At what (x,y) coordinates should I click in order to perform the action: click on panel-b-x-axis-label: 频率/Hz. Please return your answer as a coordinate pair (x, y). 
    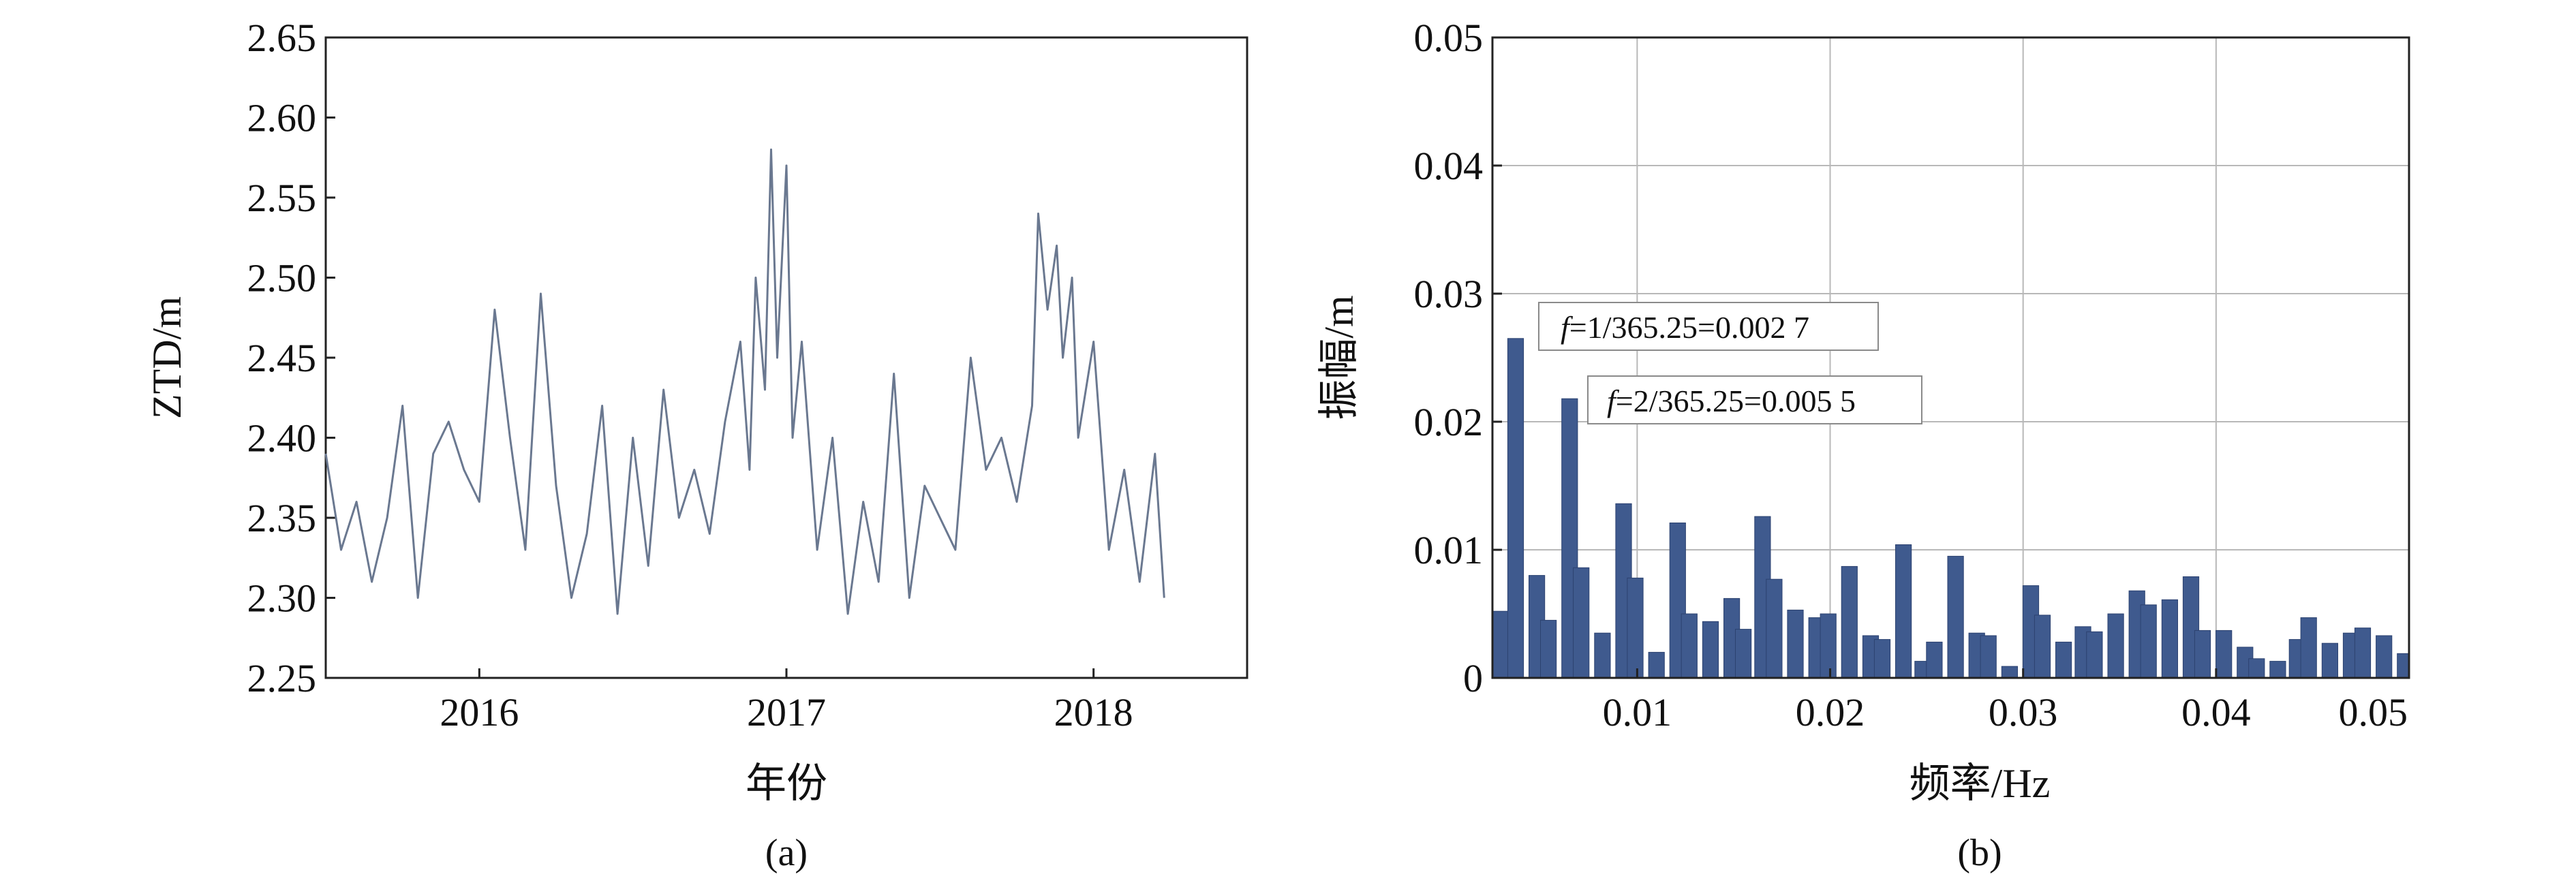
    Looking at the image, I should click on (1980, 784).